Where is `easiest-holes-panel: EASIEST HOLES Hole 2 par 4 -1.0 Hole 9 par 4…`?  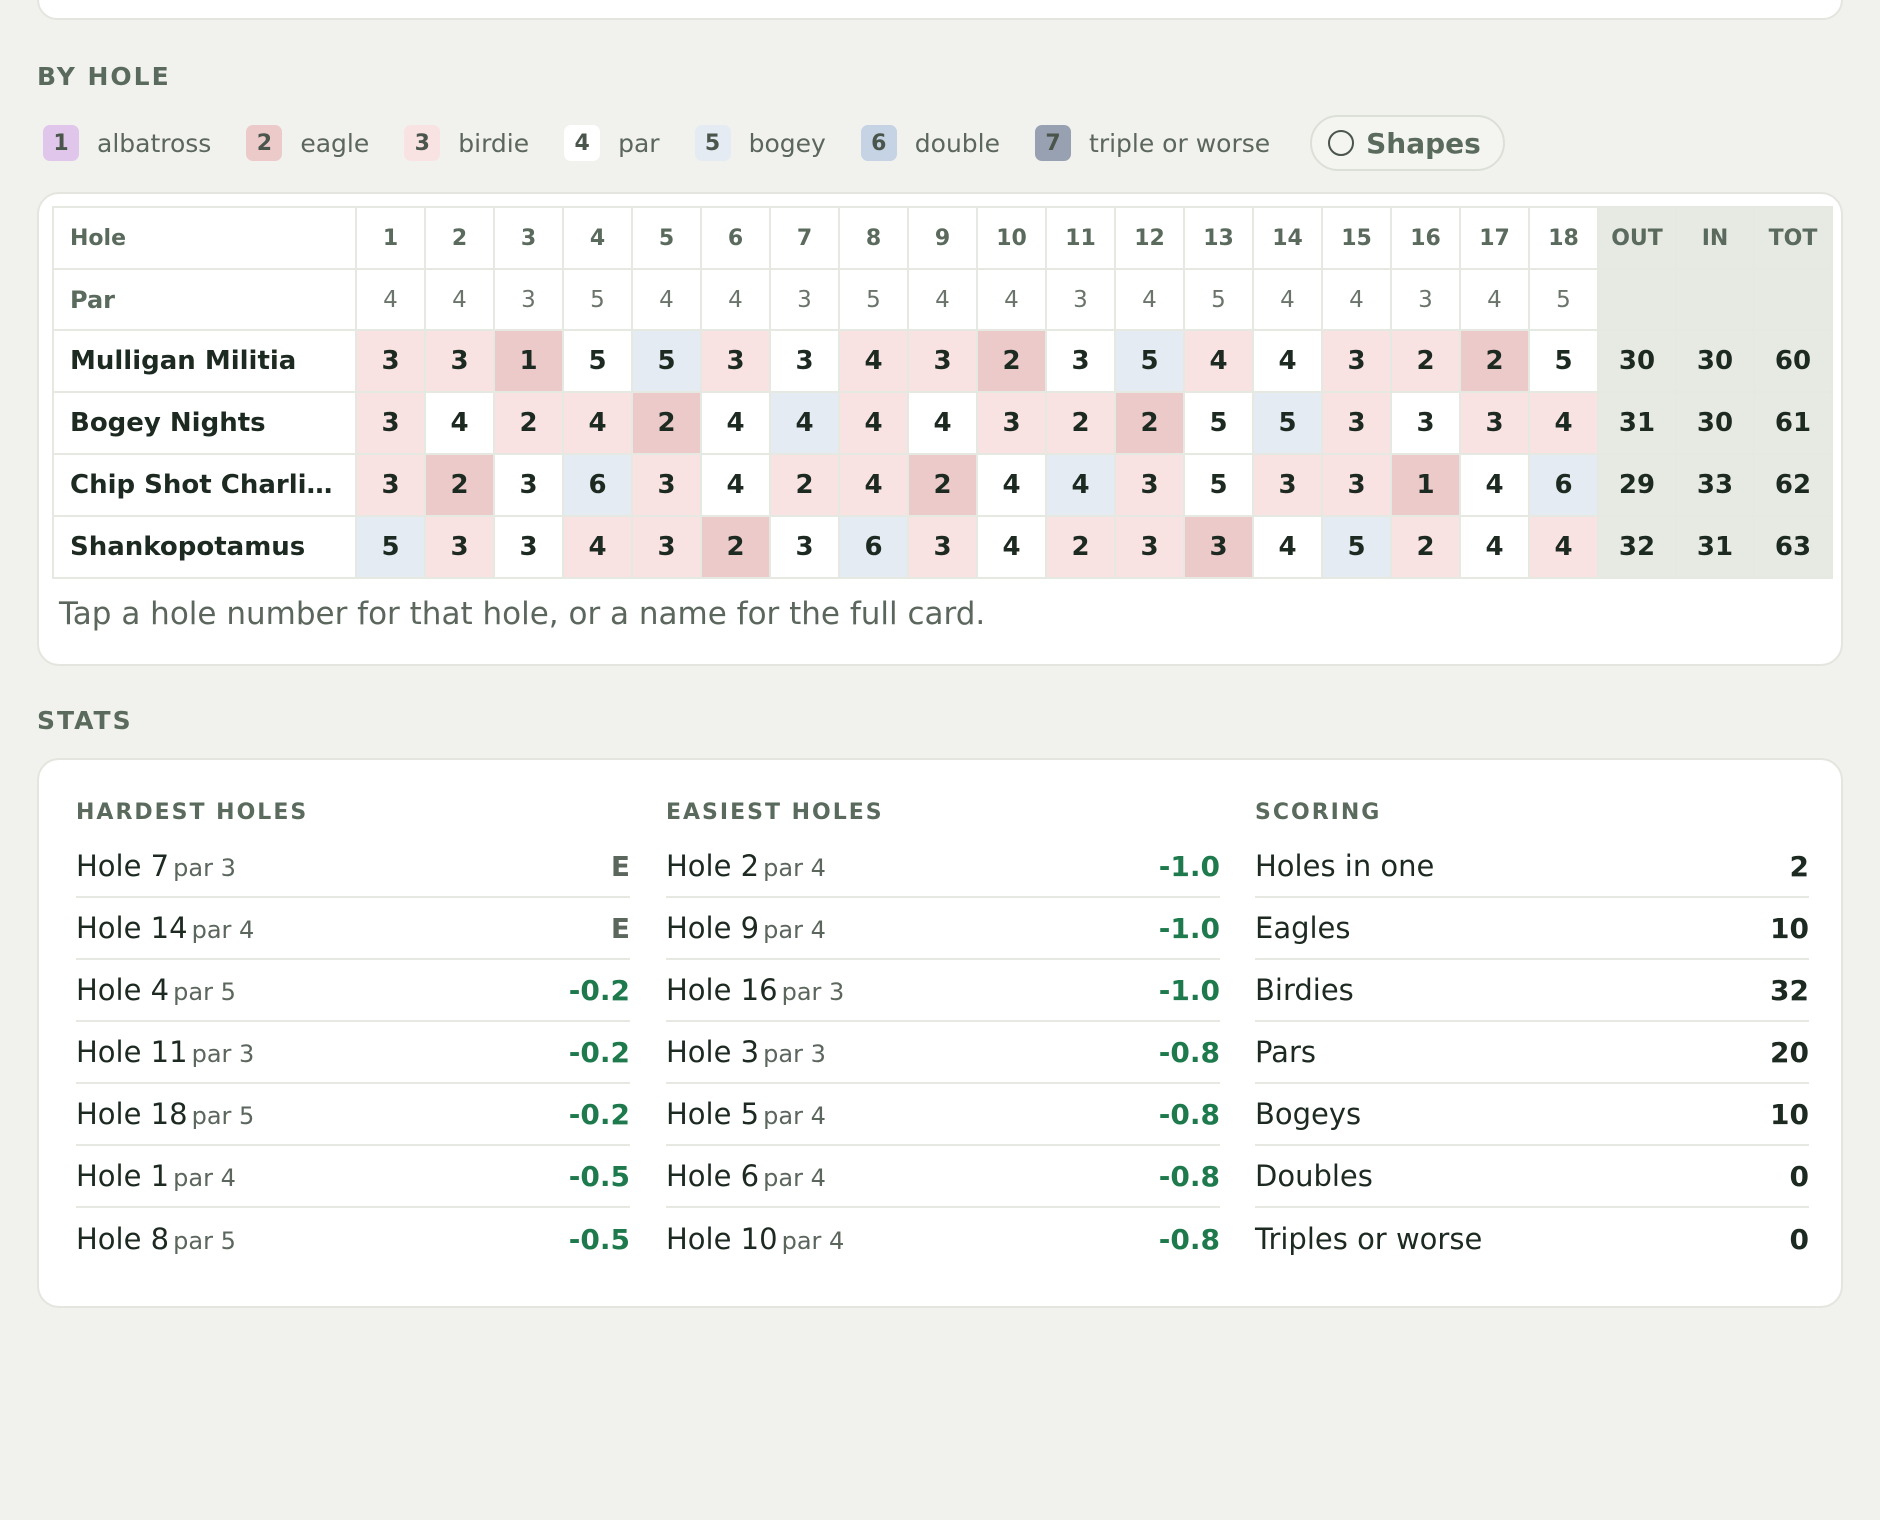
easiest-holes-panel: EASIEST HOLES Hole 2 par 4 -1.0 Hole 9 par 4… is located at coordinates (943, 1035).